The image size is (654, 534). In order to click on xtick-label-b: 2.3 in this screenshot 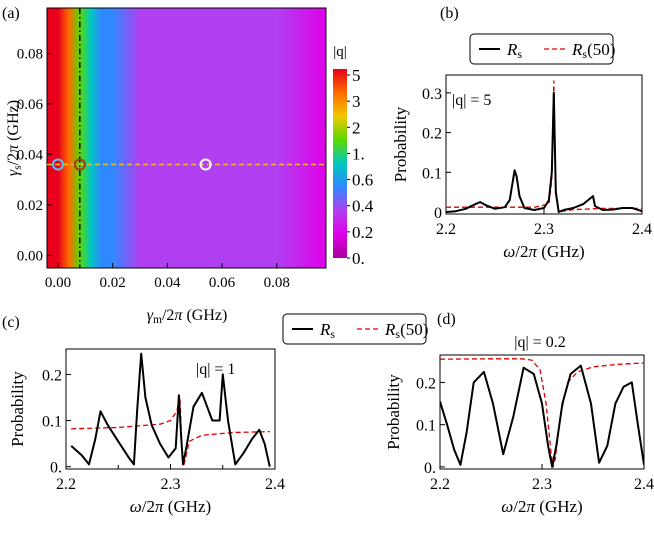, I will do `click(544, 229)`.